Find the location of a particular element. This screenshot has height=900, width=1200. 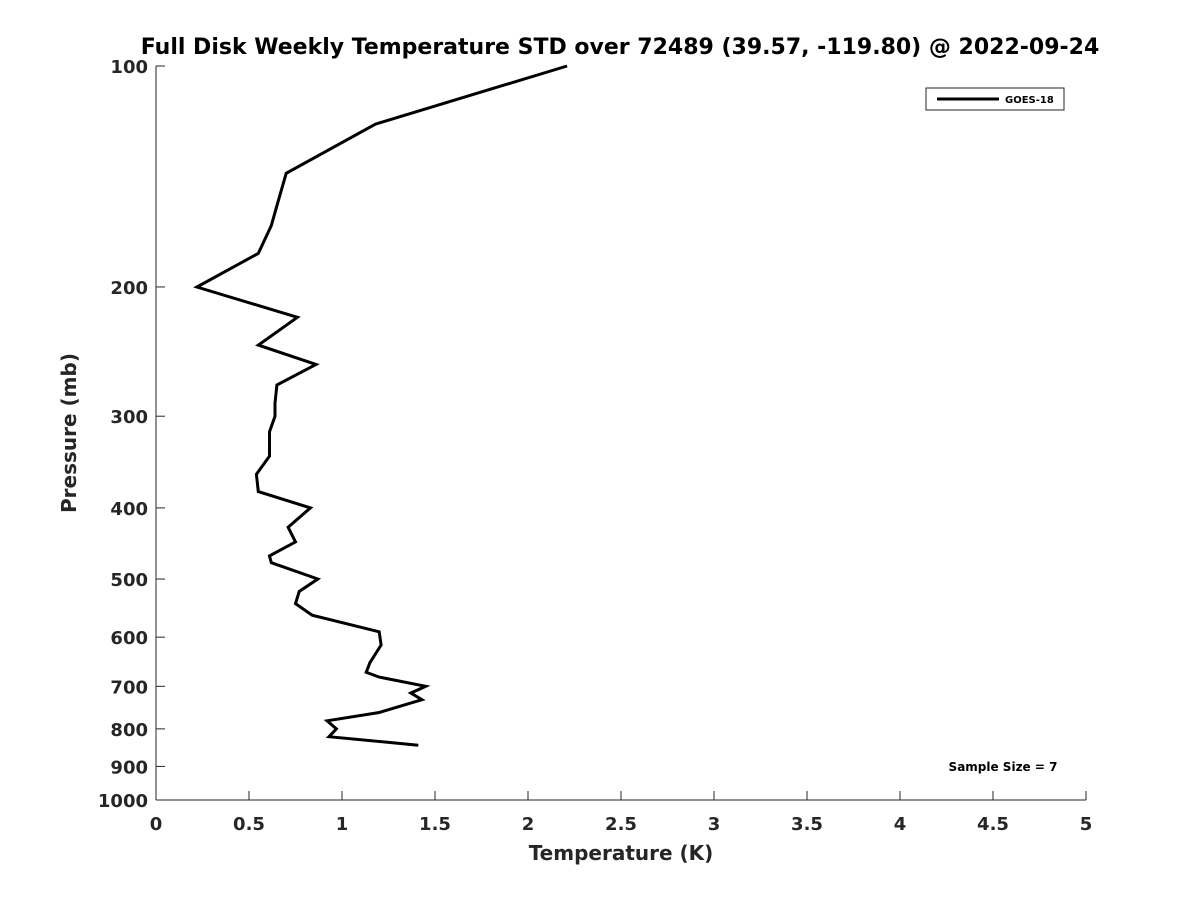

y-tick-label: 200 is located at coordinates (129, 288).